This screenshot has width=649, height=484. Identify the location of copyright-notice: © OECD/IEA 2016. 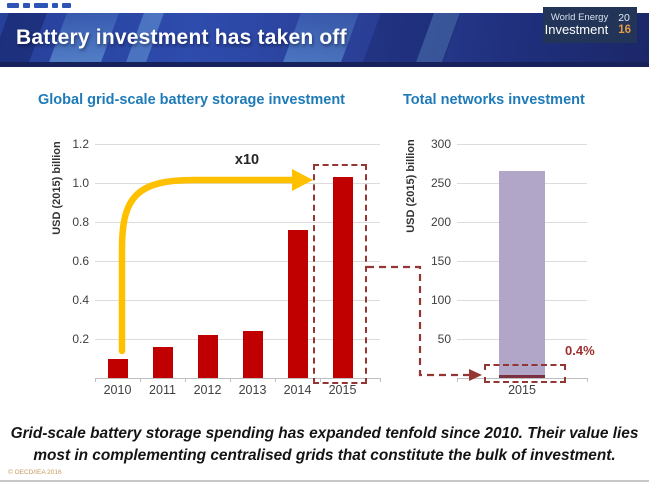
(35, 472).